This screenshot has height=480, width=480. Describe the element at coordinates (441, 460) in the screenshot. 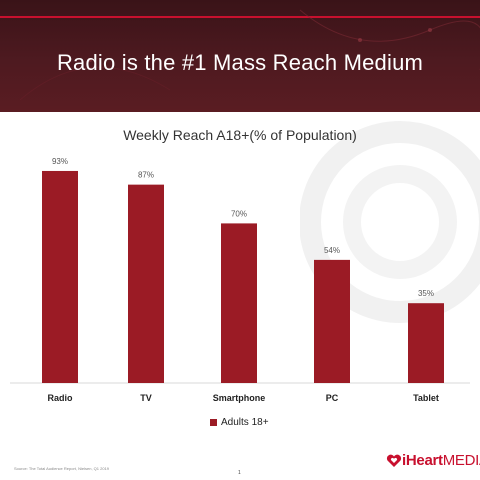

I see `logo-text: iHeartMEDIA` at that location.